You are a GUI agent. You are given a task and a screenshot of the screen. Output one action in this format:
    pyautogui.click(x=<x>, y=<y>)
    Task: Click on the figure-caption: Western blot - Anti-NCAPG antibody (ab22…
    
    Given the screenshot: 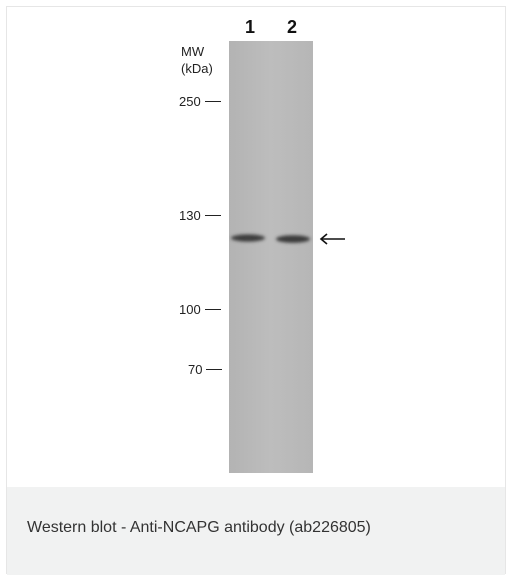 What is the action you would take?
    pyautogui.click(x=199, y=527)
    